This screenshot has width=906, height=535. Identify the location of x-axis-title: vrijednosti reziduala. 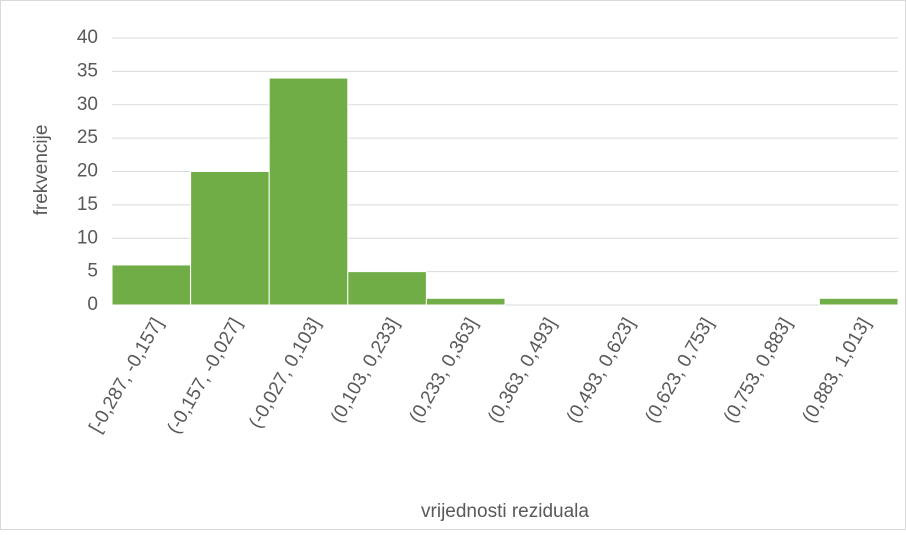
(505, 511).